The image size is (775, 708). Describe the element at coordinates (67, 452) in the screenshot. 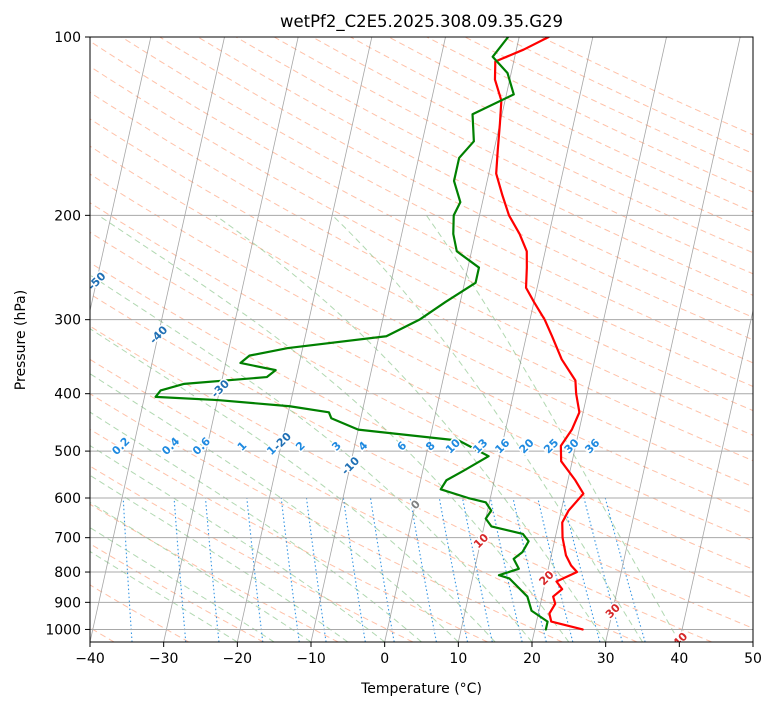

I see `y-tick-label: 500` at that location.